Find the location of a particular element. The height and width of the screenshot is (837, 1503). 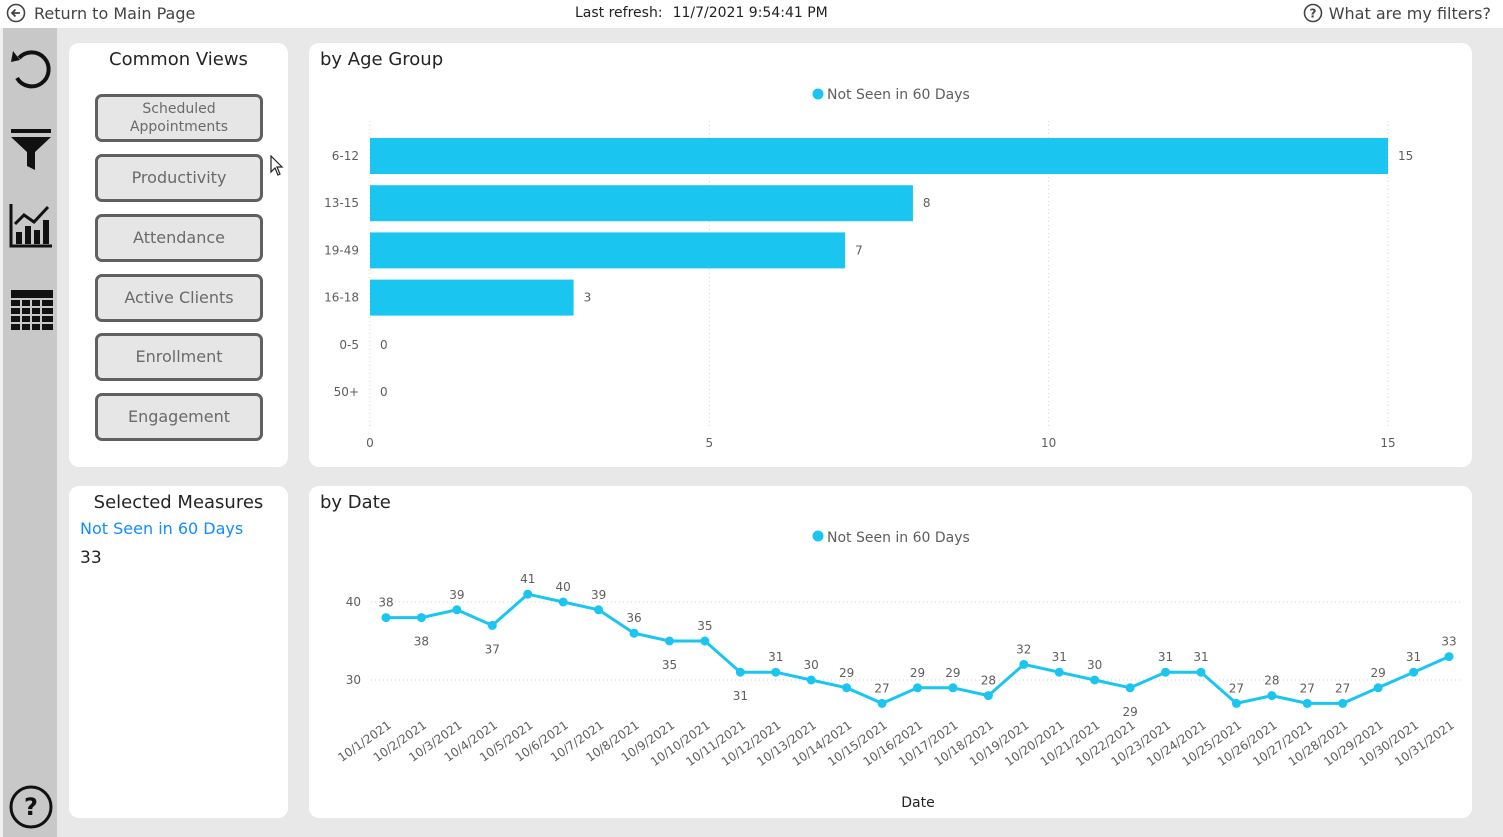

return-label: Return to Main Page is located at coordinates (115, 13).